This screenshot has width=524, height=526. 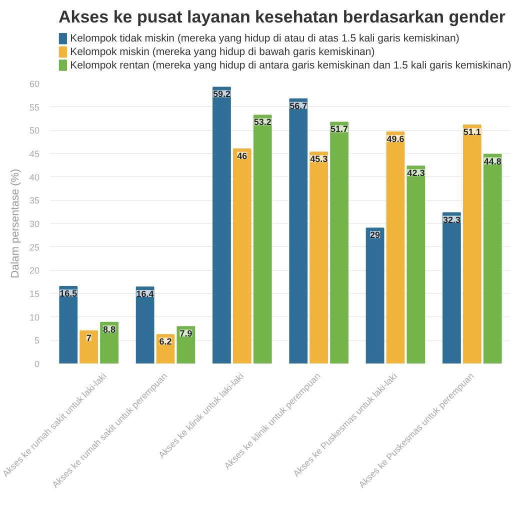 What do you see at coordinates (34, 154) in the screenshot?
I see `y-tick-label: 45` at bounding box center [34, 154].